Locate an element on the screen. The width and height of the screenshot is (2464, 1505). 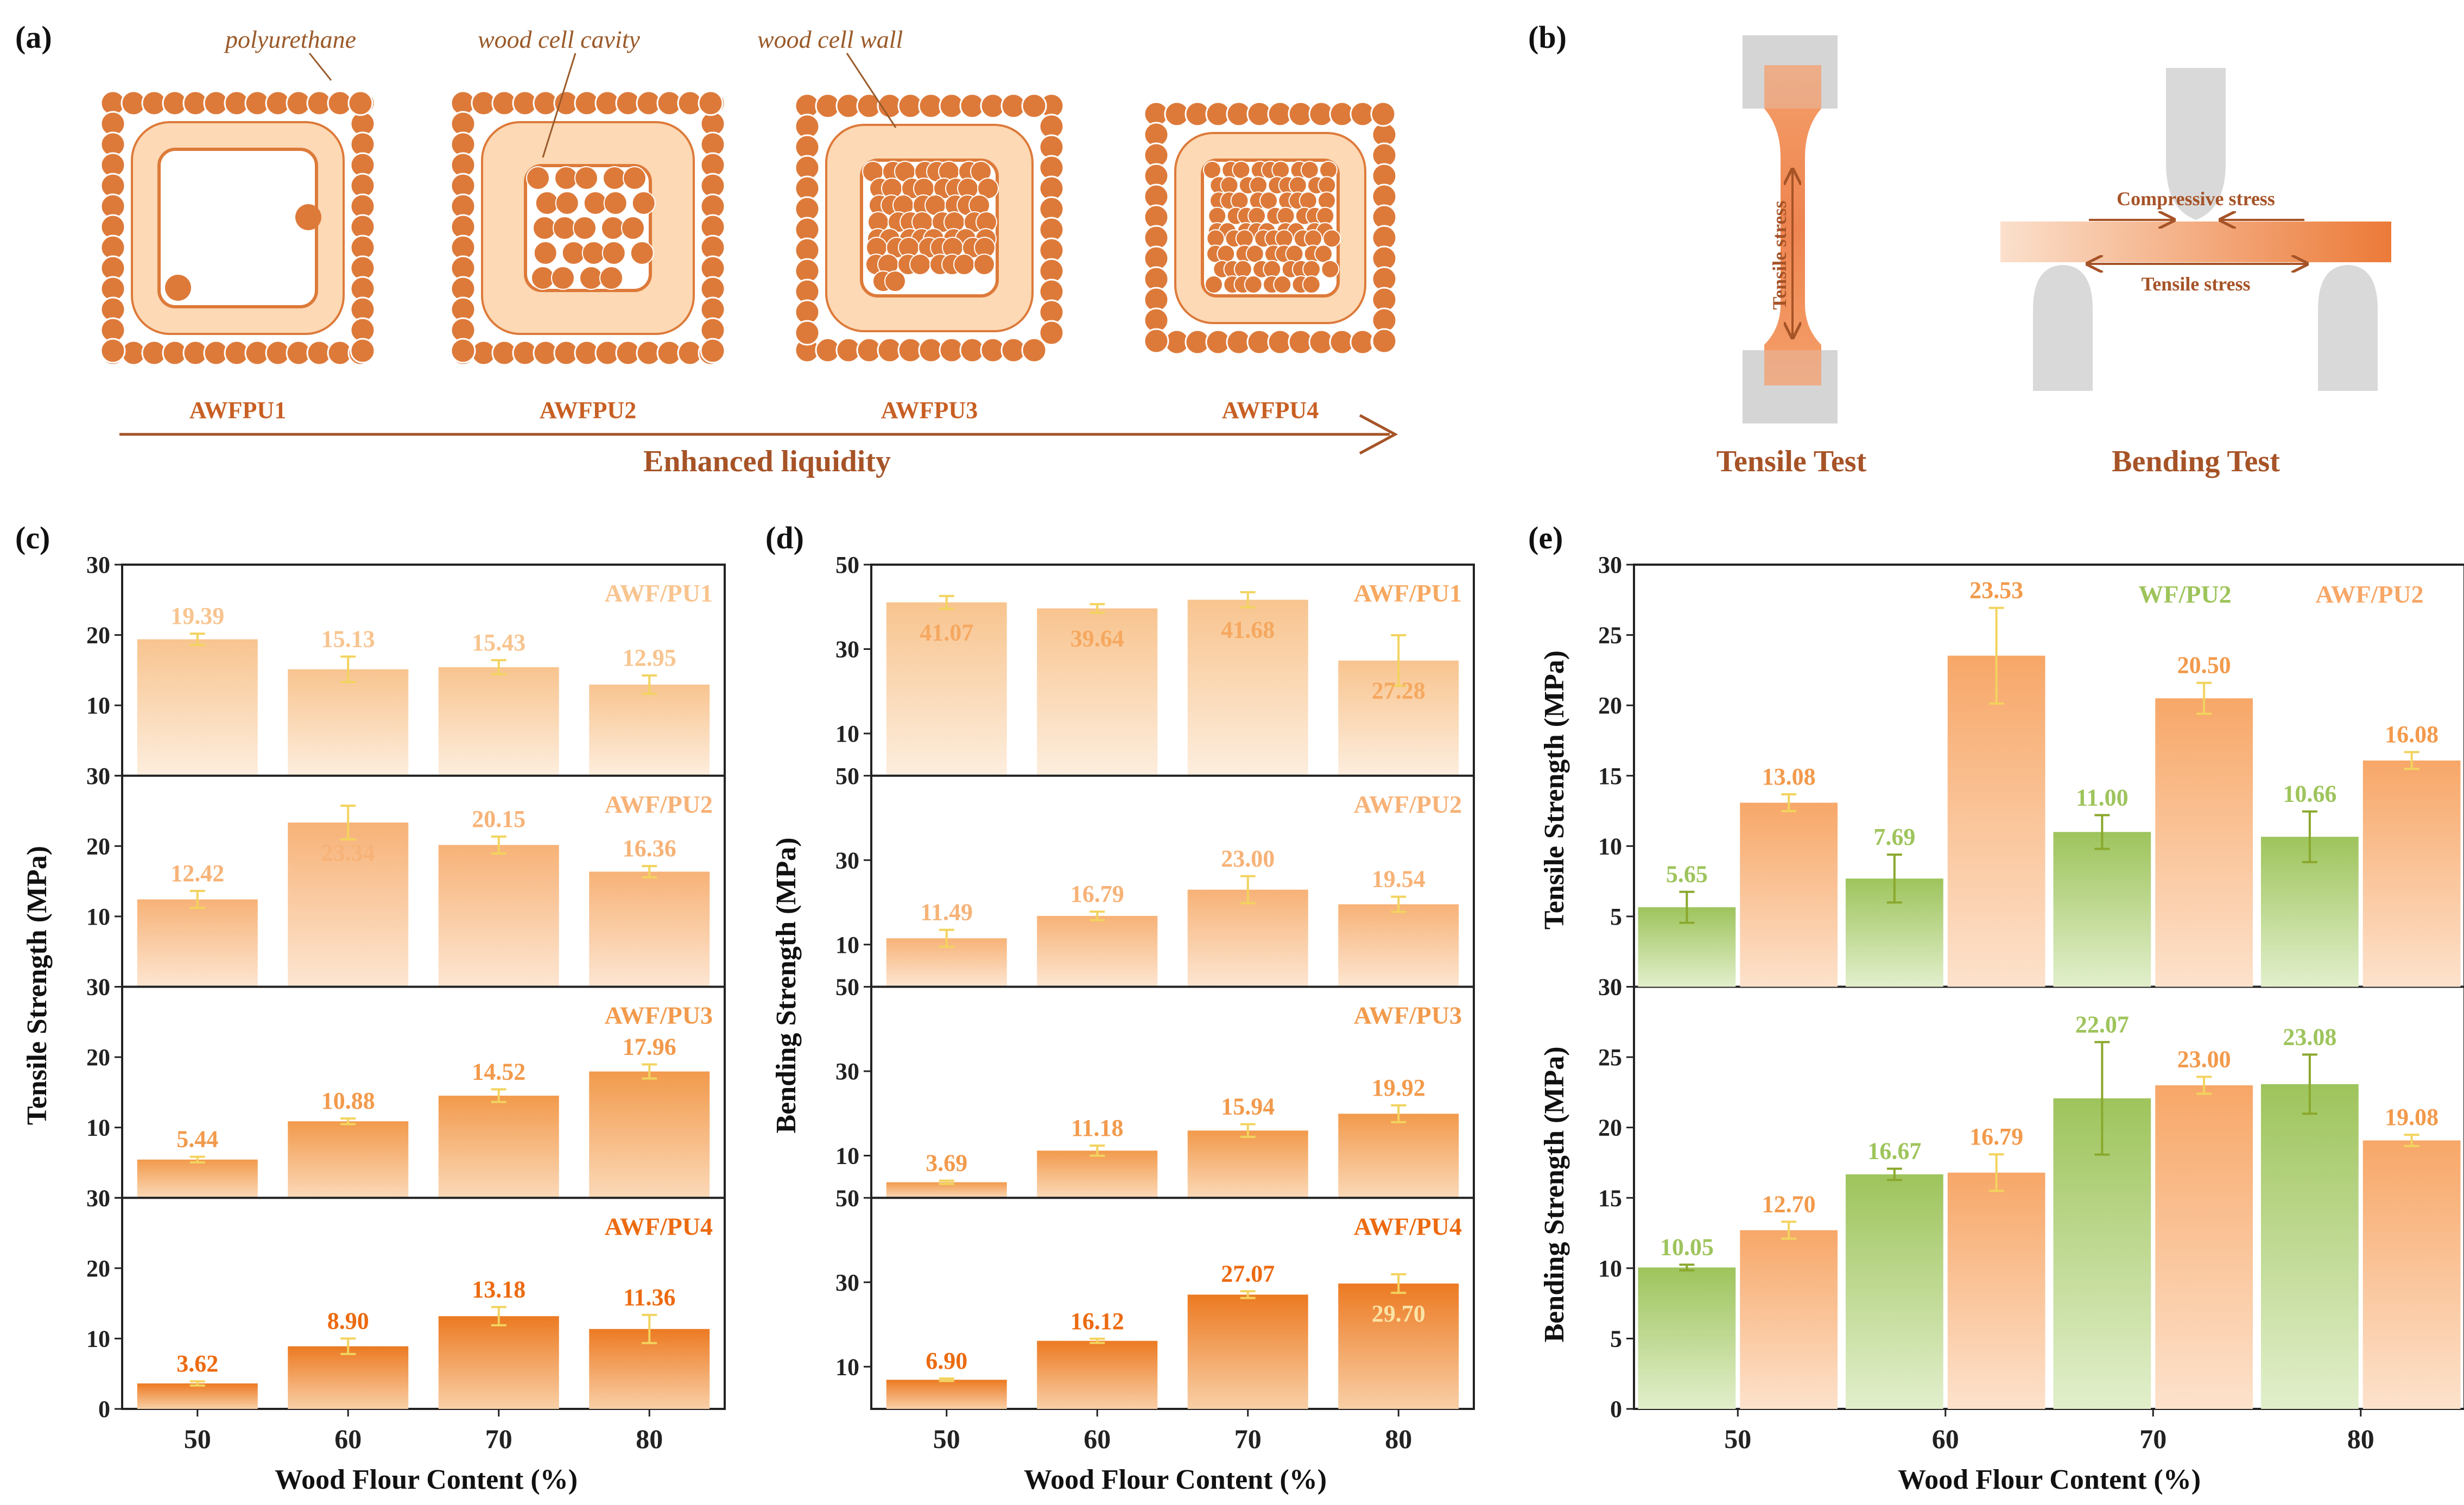
chart-d-xtick-label: 70 is located at coordinates (1248, 1439).